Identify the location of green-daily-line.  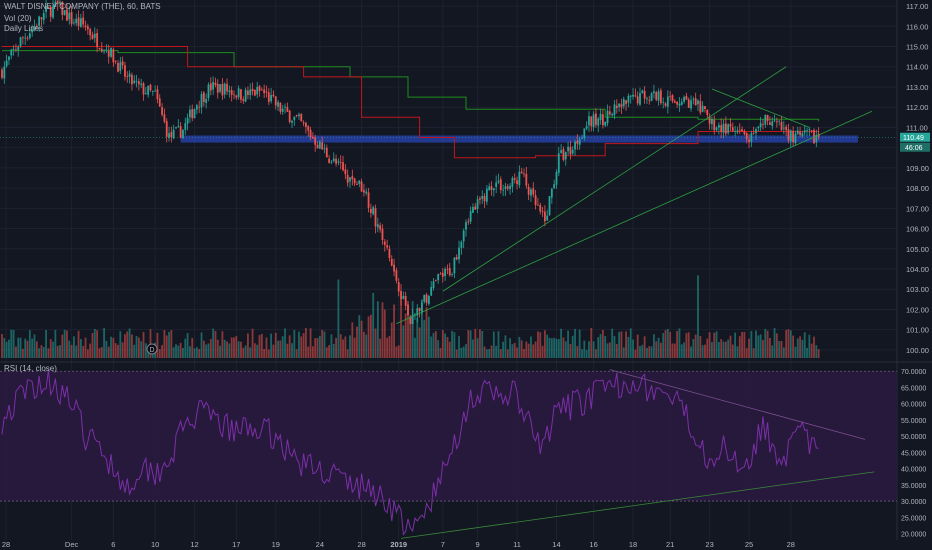
(411, 86).